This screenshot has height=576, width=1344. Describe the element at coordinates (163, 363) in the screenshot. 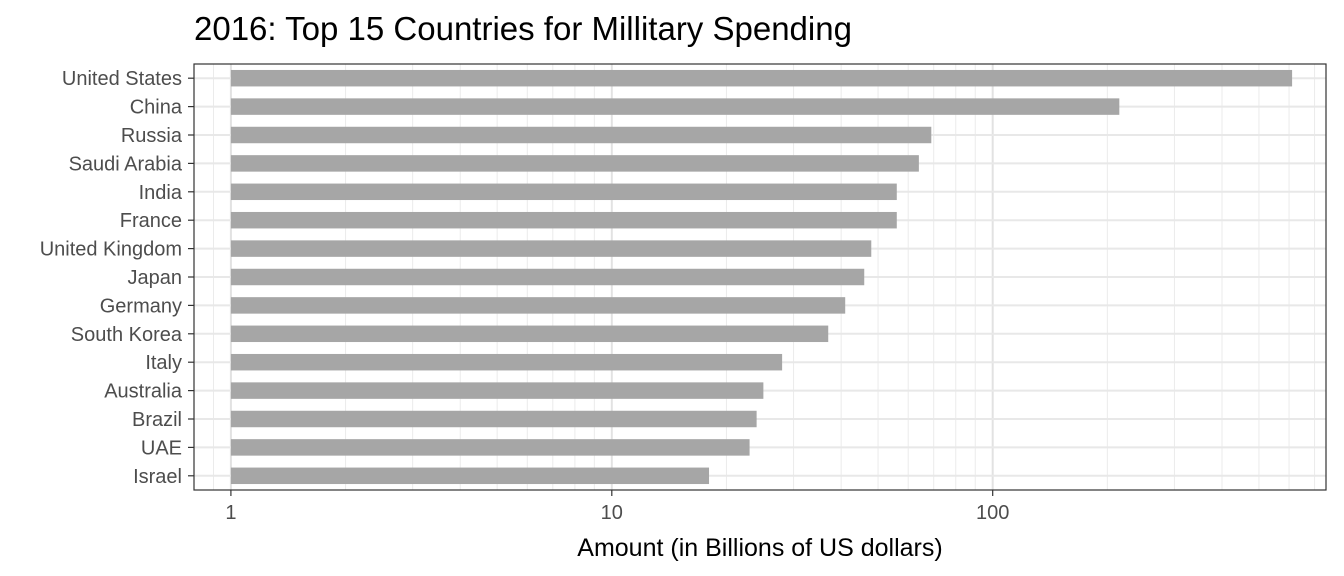

I see `y-tick-label: Italy` at that location.